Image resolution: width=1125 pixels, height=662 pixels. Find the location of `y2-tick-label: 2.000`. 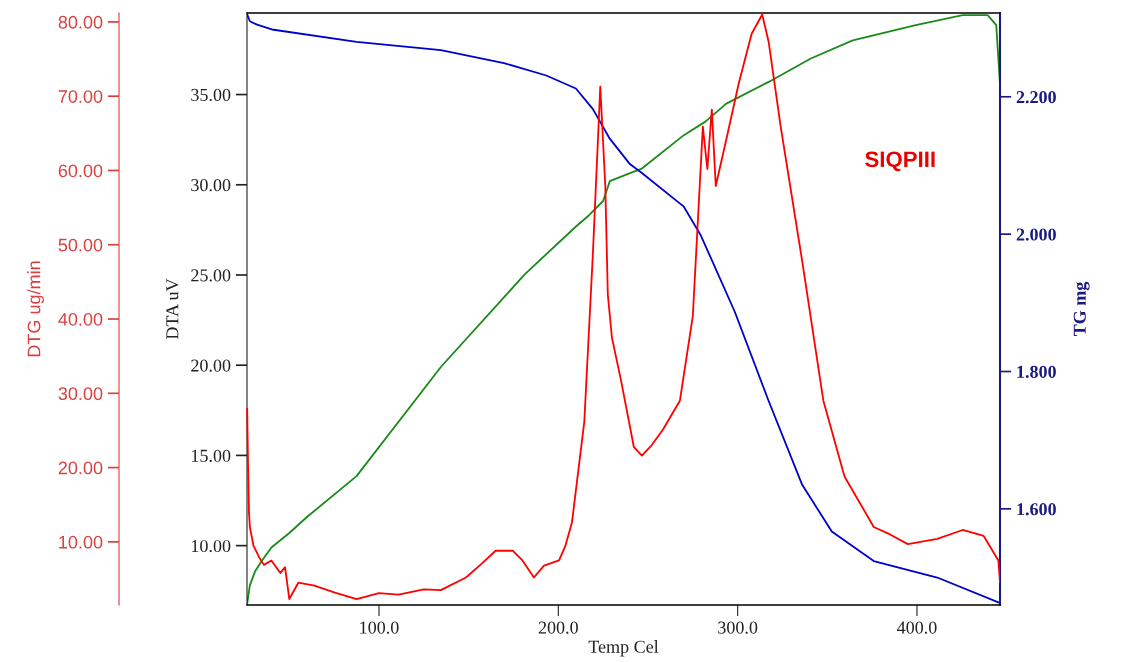

y2-tick-label: 2.000 is located at coordinates (1036, 234).